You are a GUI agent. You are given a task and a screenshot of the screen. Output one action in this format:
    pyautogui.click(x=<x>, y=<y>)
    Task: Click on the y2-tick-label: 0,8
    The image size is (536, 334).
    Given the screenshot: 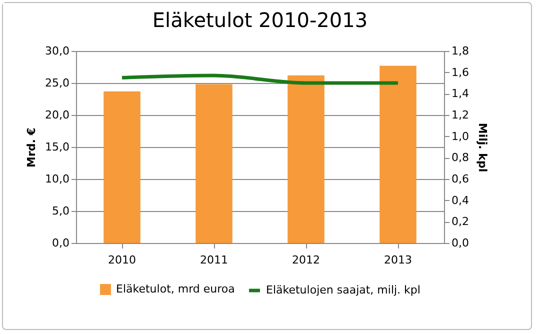 What is the action you would take?
    pyautogui.click(x=460, y=157)
    